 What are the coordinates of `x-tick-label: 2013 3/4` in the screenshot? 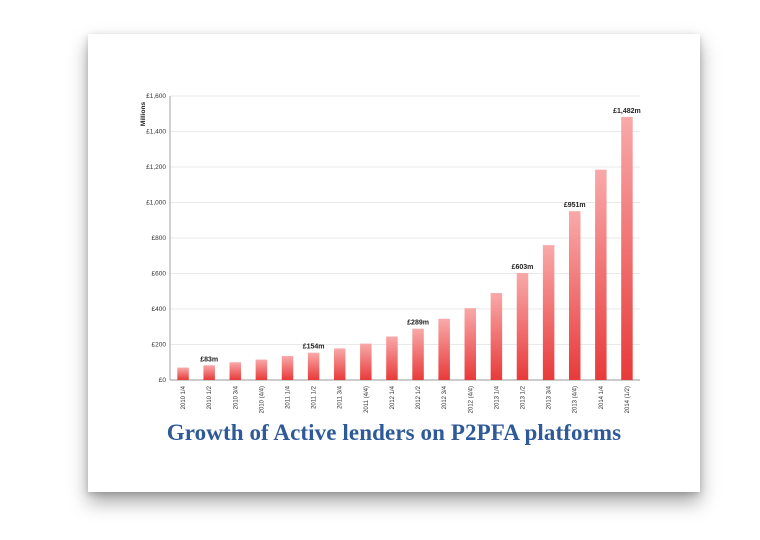 It's located at (550, 397).